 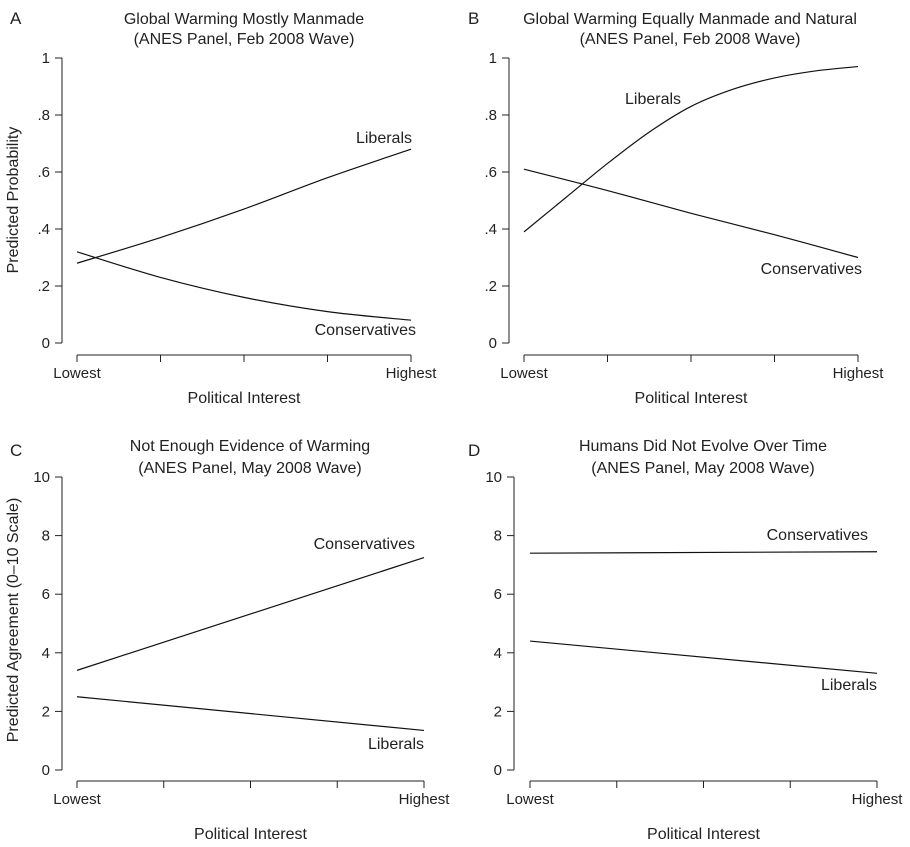 What do you see at coordinates (16, 18) in the screenshot?
I see `panel-letter: A` at bounding box center [16, 18].